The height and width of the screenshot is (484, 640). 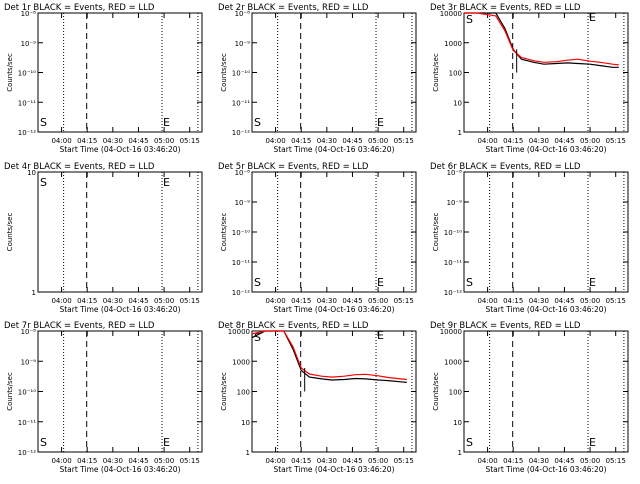 What do you see at coordinates (453, 44) in the screenshot?
I see `y-tick-label: 1000` at bounding box center [453, 44].